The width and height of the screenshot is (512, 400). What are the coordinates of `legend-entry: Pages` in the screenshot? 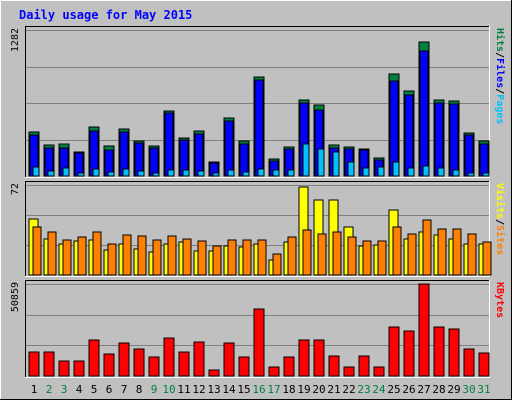 It's located at (499, 109).